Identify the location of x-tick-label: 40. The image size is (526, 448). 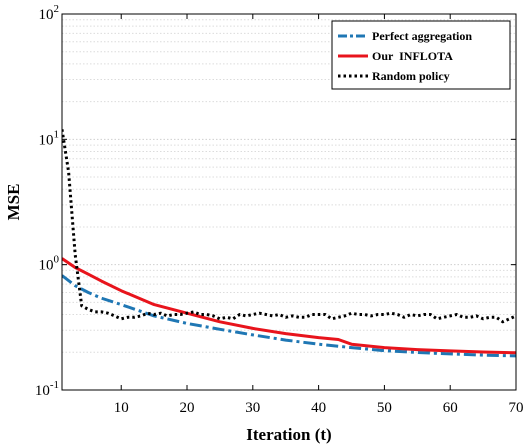
(318, 408).